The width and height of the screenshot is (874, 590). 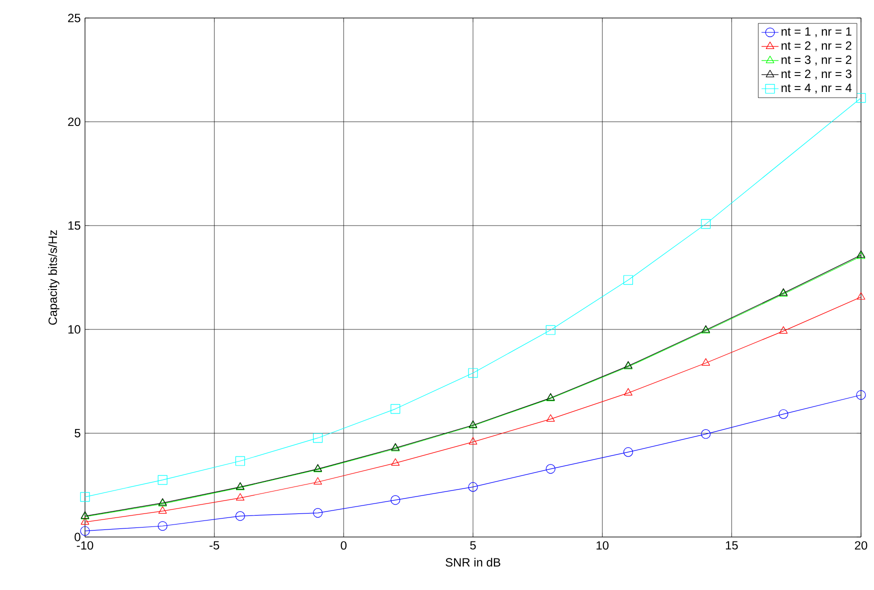 What do you see at coordinates (473, 562) in the screenshot?
I see `x-axis-title: SNR in dB` at bounding box center [473, 562].